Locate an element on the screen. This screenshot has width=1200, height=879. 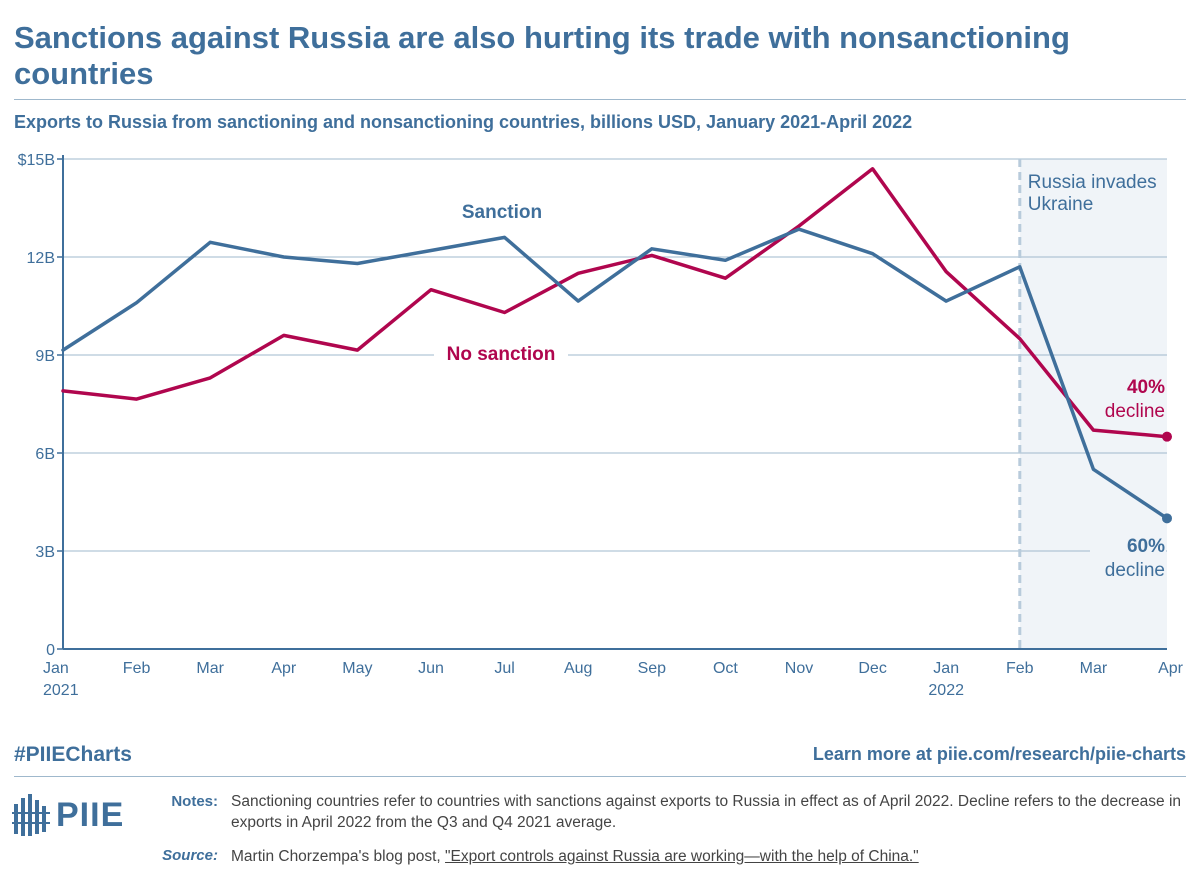
sanction-decline-pct: 60% is located at coordinates (1146, 546).